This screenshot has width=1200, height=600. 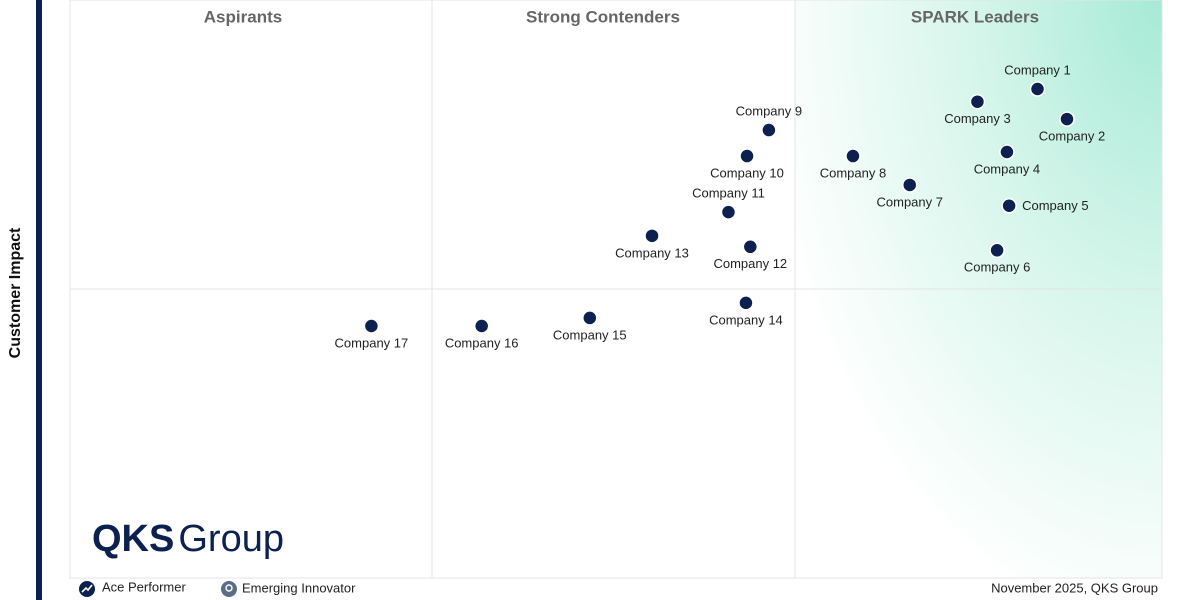 What do you see at coordinates (910, 201) in the screenshot?
I see `point-label: Company 7` at bounding box center [910, 201].